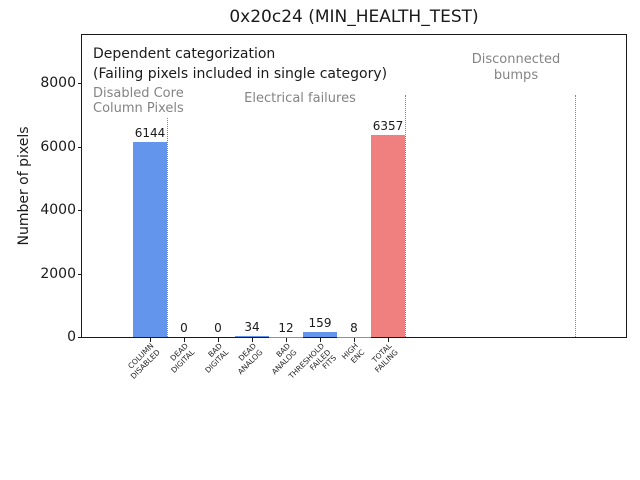 The width and height of the screenshot is (640, 480). I want to click on x-tick-label-dead-analog: DEAD ANALOG, so click(249, 359).